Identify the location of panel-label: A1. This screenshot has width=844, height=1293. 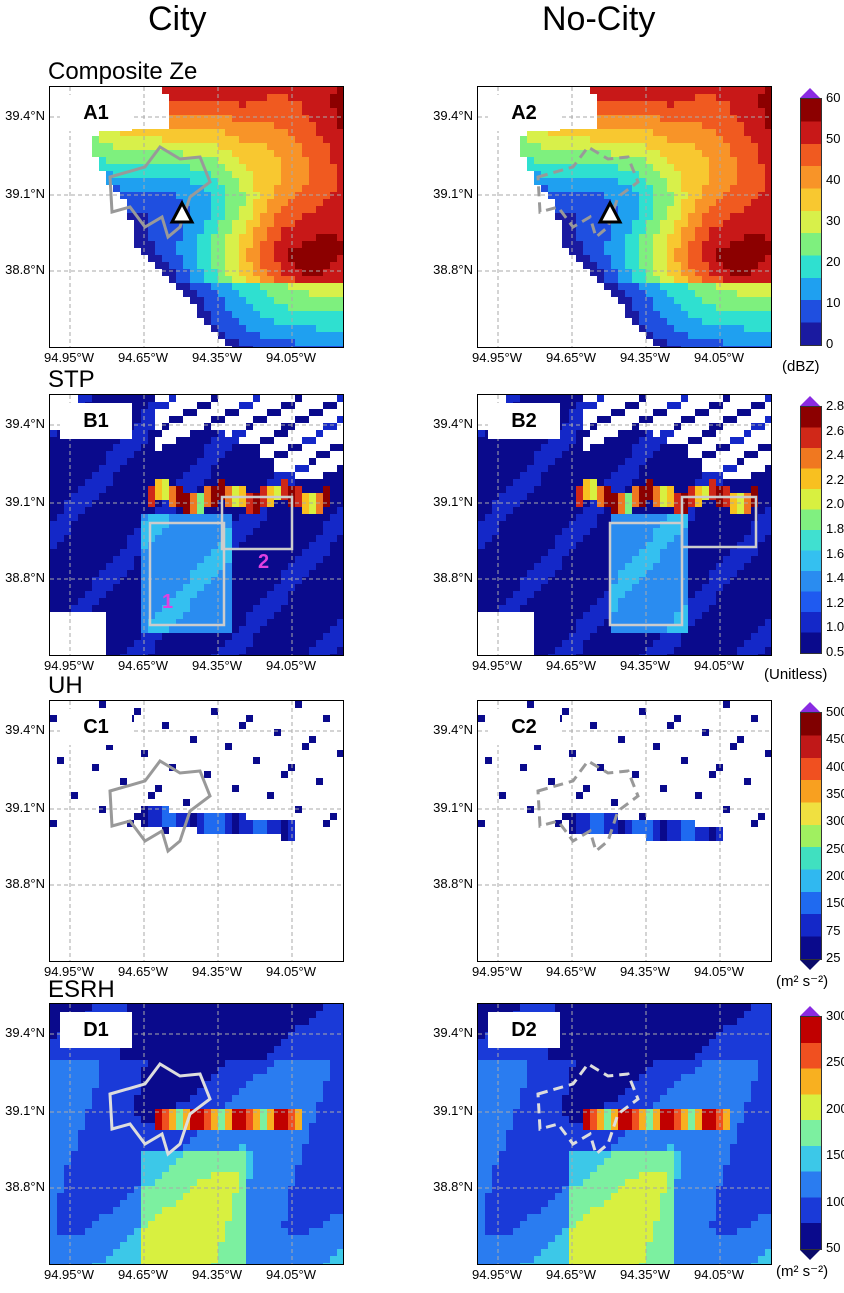
(96, 113).